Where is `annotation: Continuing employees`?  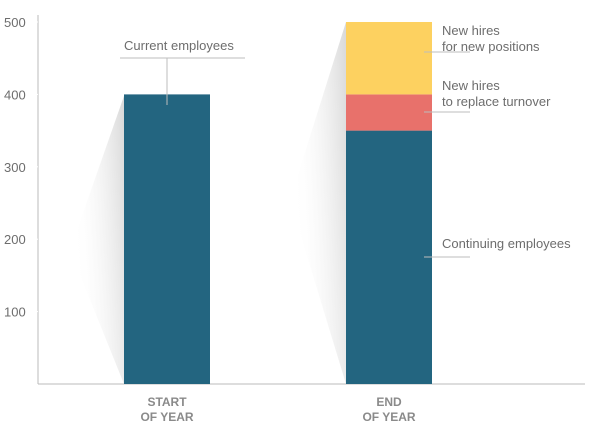 annotation: Continuing employees is located at coordinates (506, 243).